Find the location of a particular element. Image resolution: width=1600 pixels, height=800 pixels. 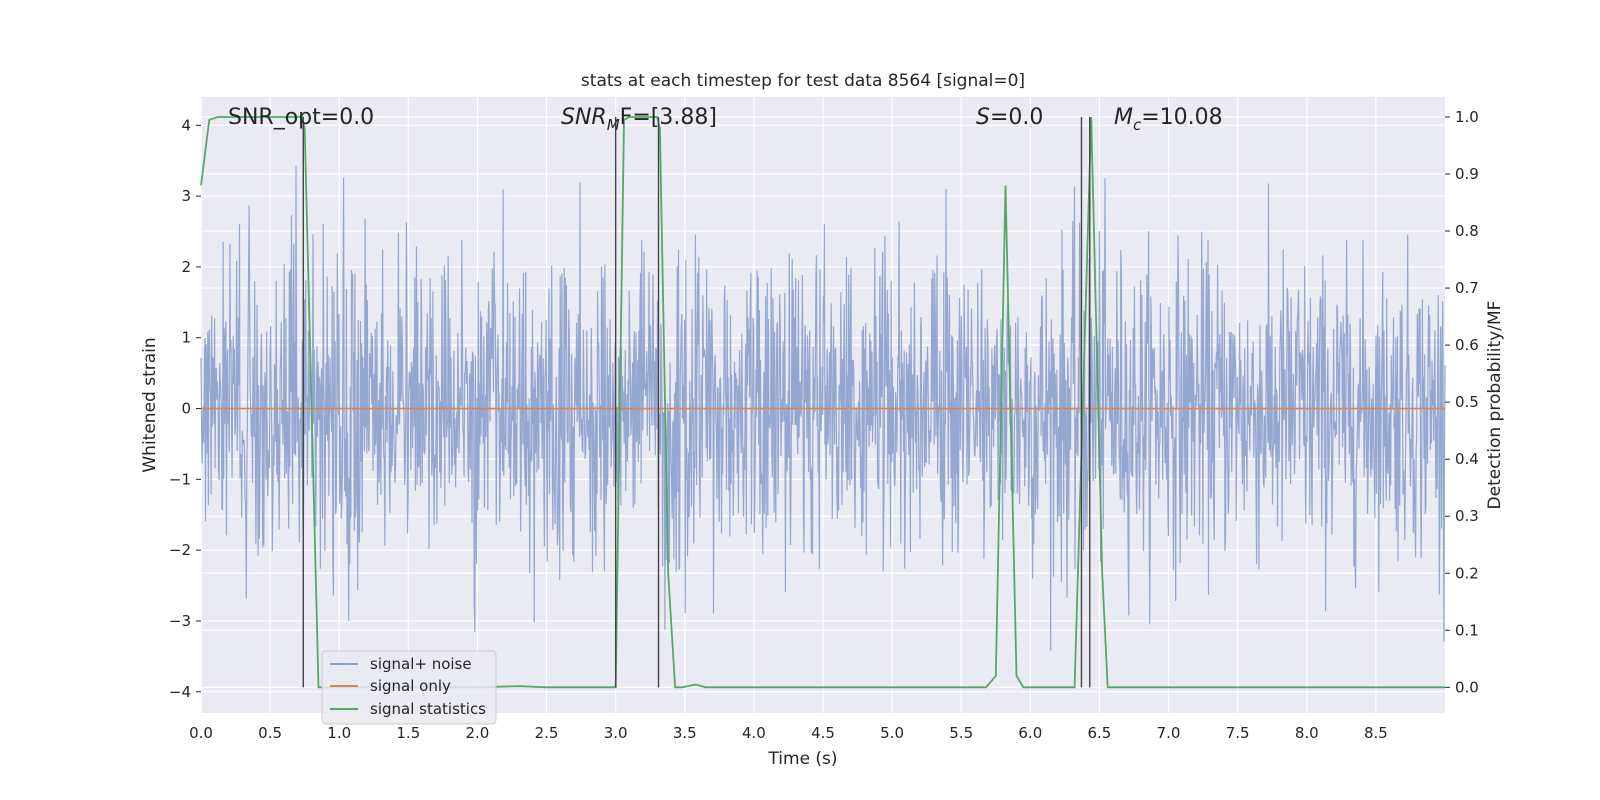

annotation-snr-mf-main: SNR is located at coordinates (584, 117).